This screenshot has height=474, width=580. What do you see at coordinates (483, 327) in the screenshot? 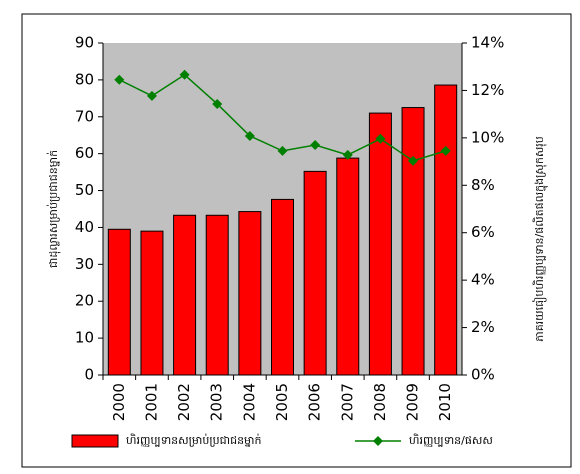
I see `y2-tick-label: 2%` at bounding box center [483, 327].